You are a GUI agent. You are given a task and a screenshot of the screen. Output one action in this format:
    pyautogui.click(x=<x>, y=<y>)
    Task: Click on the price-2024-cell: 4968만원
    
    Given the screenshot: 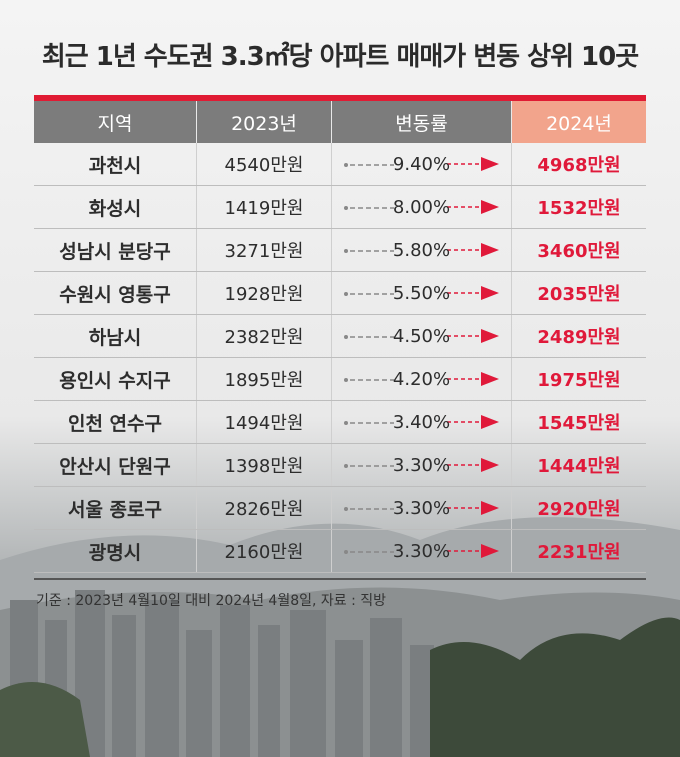 What is the action you would take?
    pyautogui.click(x=579, y=165)
    